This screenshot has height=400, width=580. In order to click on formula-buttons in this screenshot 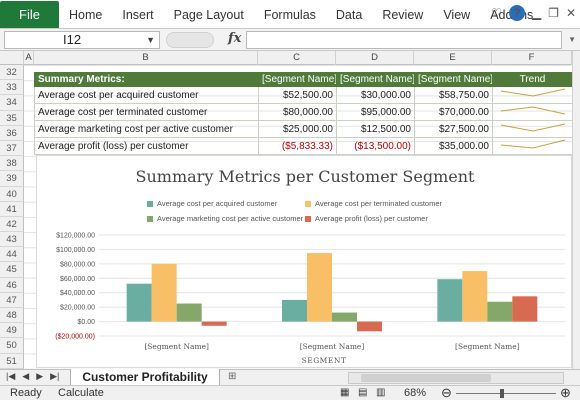, I will do `click(190, 40)`.